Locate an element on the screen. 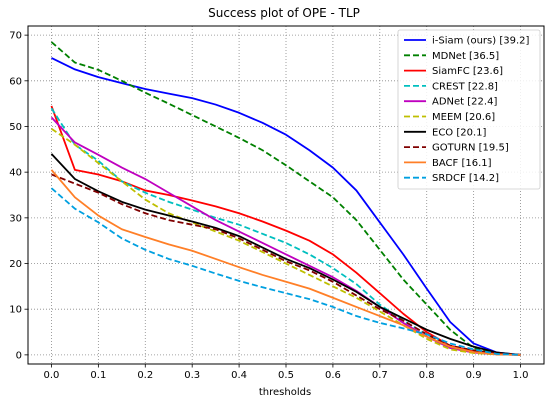 Image resolution: width=554 pixels, height=404 pixels. x-tick-label: 0.5 is located at coordinates (286, 375).